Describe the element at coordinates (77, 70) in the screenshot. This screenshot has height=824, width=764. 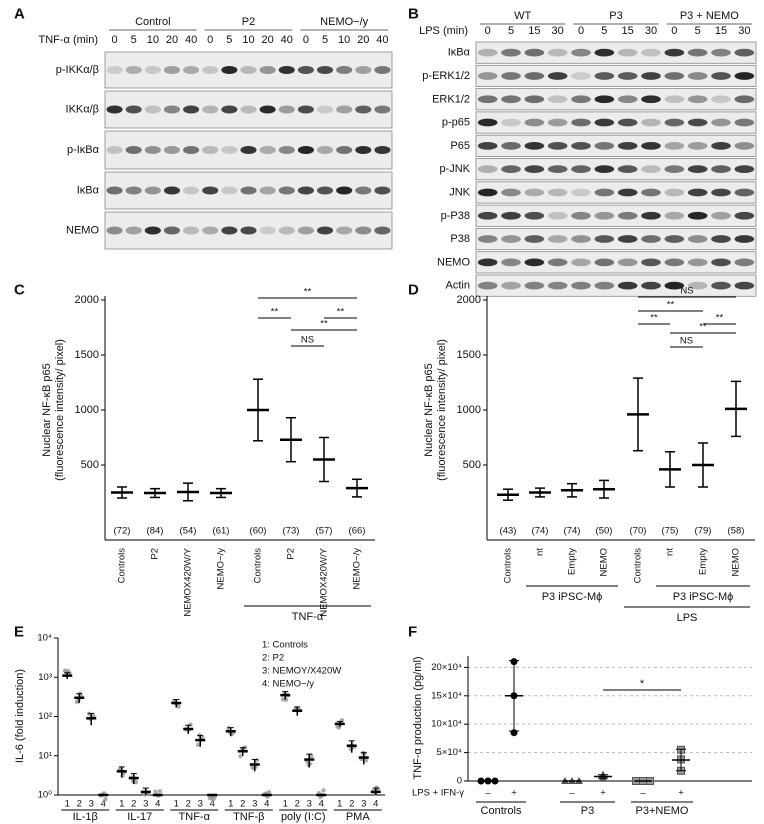
I see `row-label: p-IKKα/β` at that location.